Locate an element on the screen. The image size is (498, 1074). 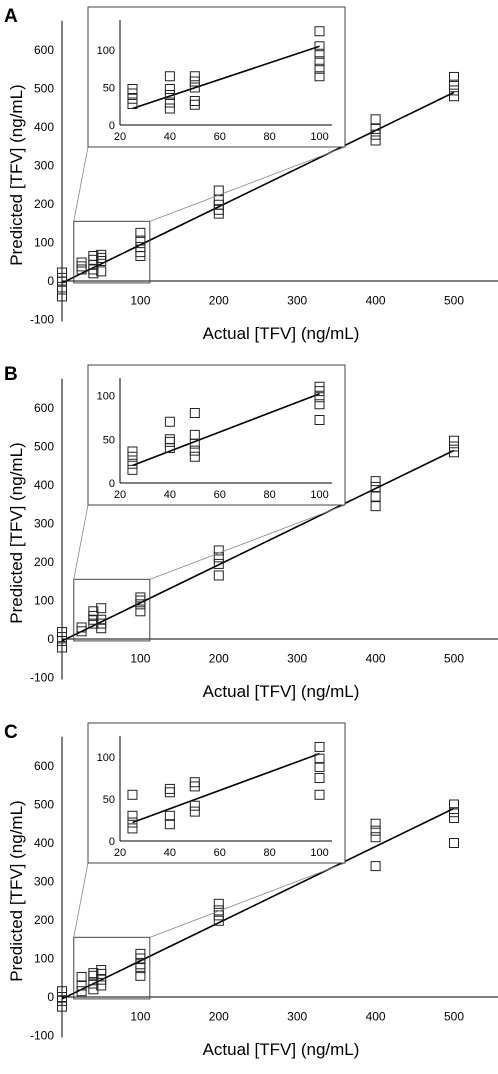
inset-y-tick-label: 0 is located at coordinates (112, 842).